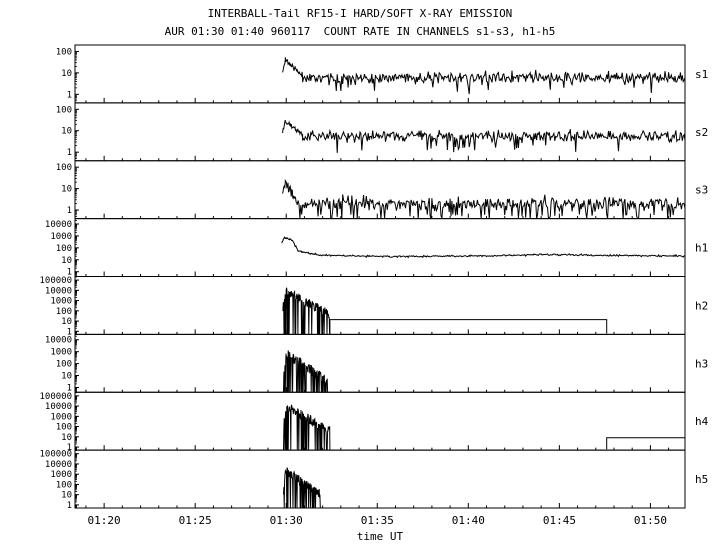 Image resolution: width=720 pixels, height=550 pixels. Describe the element at coordinates (306, 371) in the screenshot. I see `series-h3` at that location.